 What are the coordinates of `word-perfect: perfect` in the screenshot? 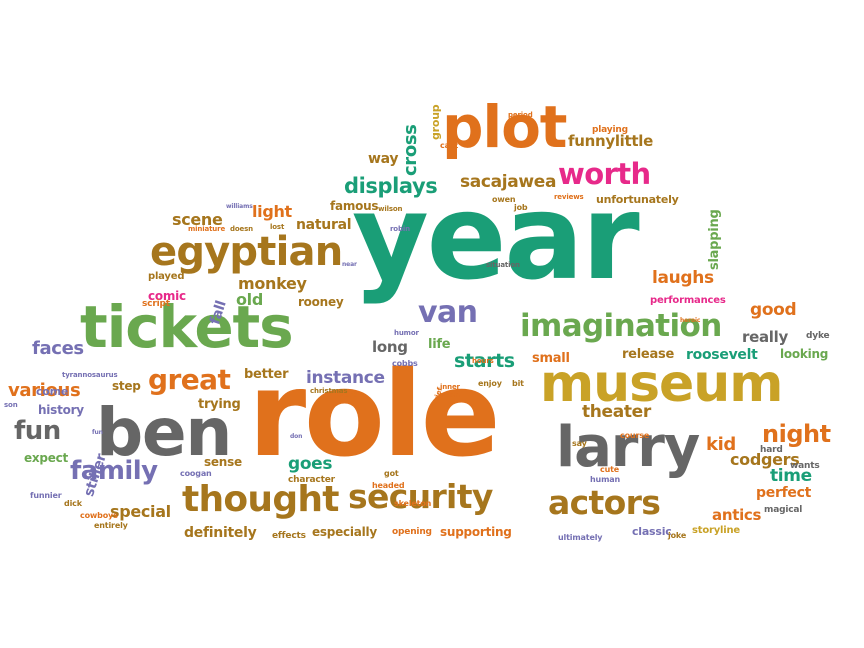 It's located at (784, 493).